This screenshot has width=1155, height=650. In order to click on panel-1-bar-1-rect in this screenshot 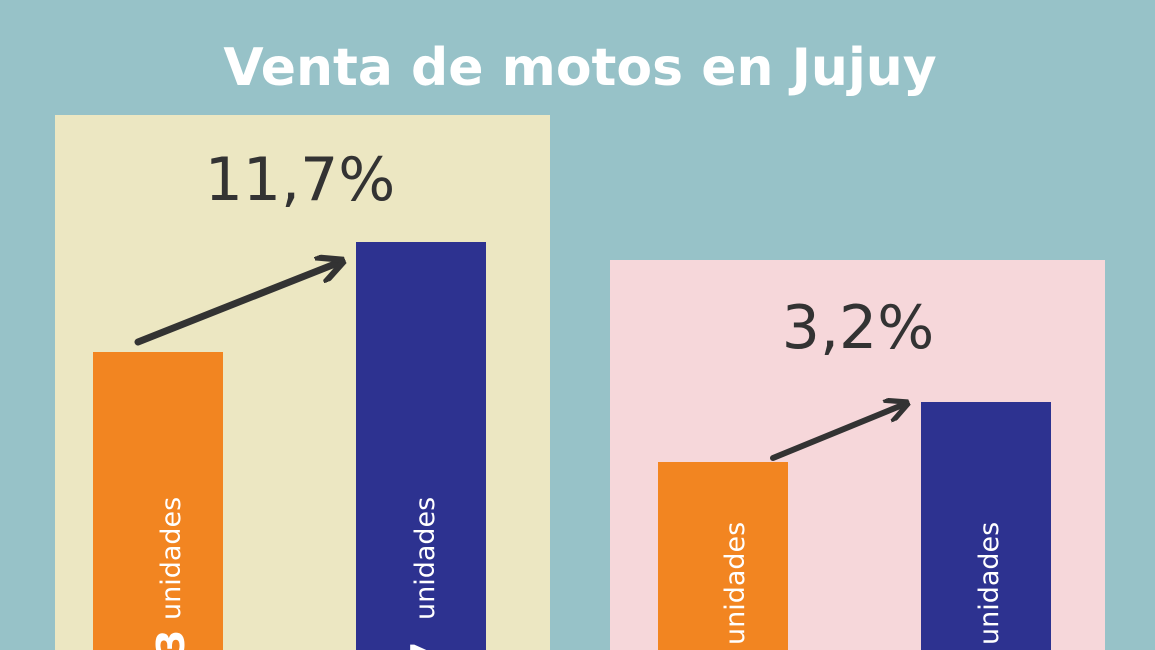, I will do `click(158, 501)`.